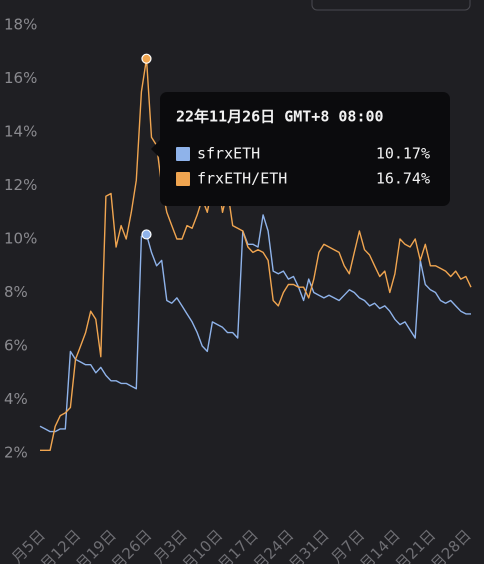 Image resolution: width=484 pixels, height=564 pixels. Describe the element at coordinates (305, 149) in the screenshot. I see `tooltip-box` at that location.